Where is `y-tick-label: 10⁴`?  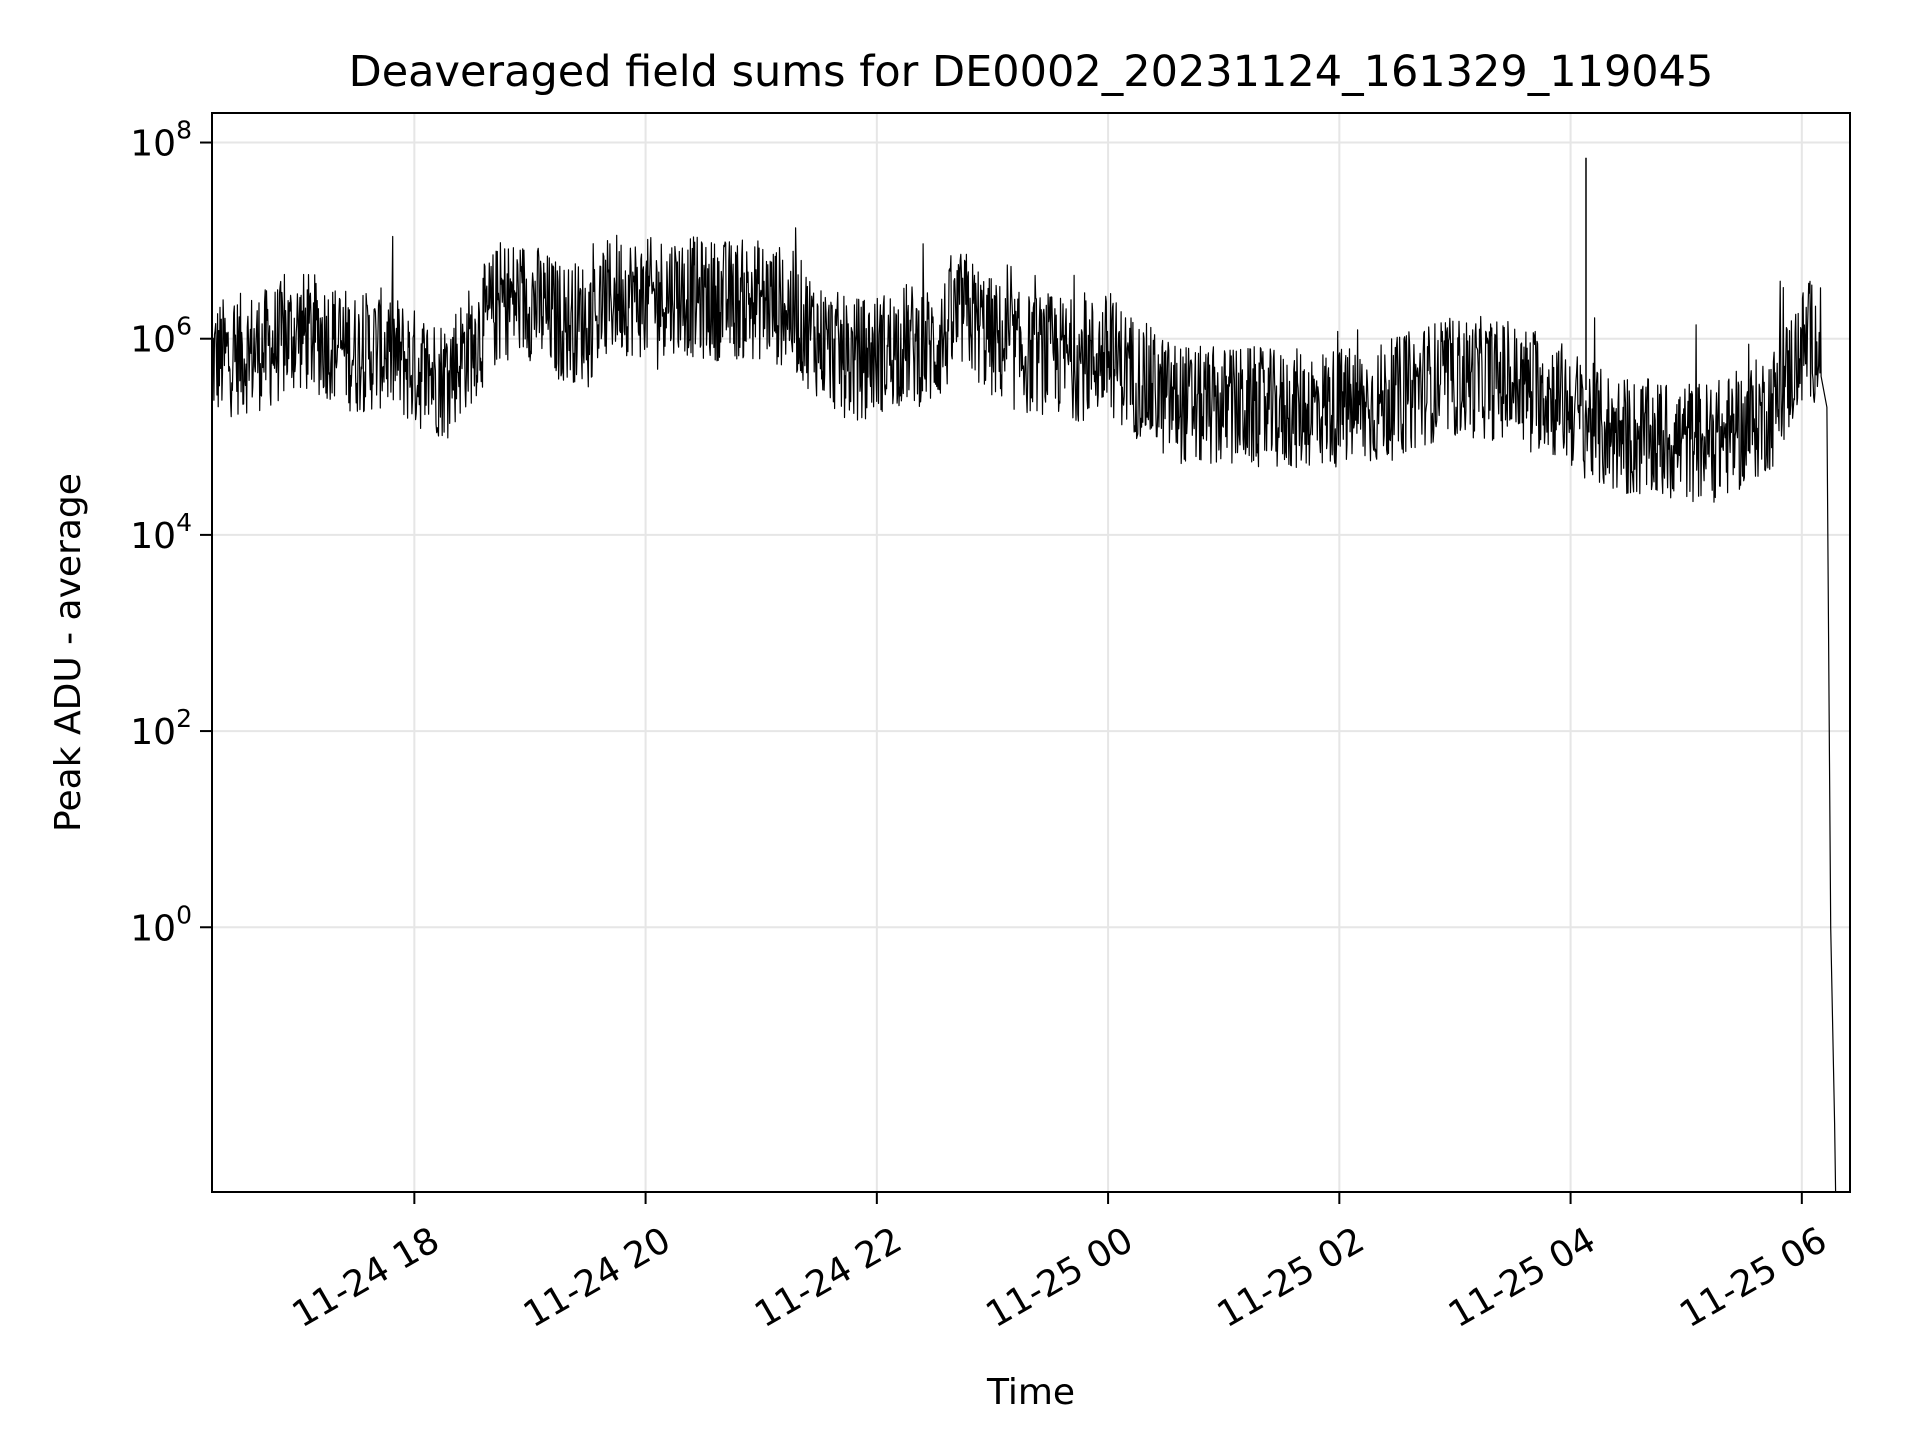 y-tick-label: 10⁴ is located at coordinates (161, 532).